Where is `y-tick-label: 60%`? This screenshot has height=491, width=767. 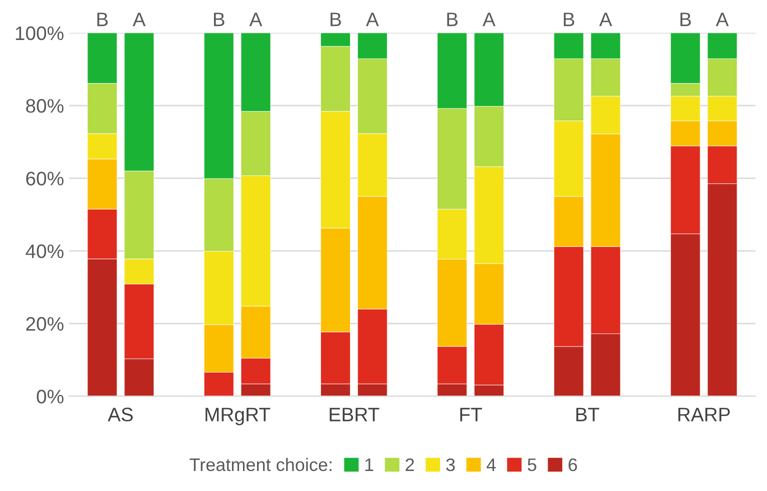
y-tick-label: 60% is located at coordinates (45, 179).